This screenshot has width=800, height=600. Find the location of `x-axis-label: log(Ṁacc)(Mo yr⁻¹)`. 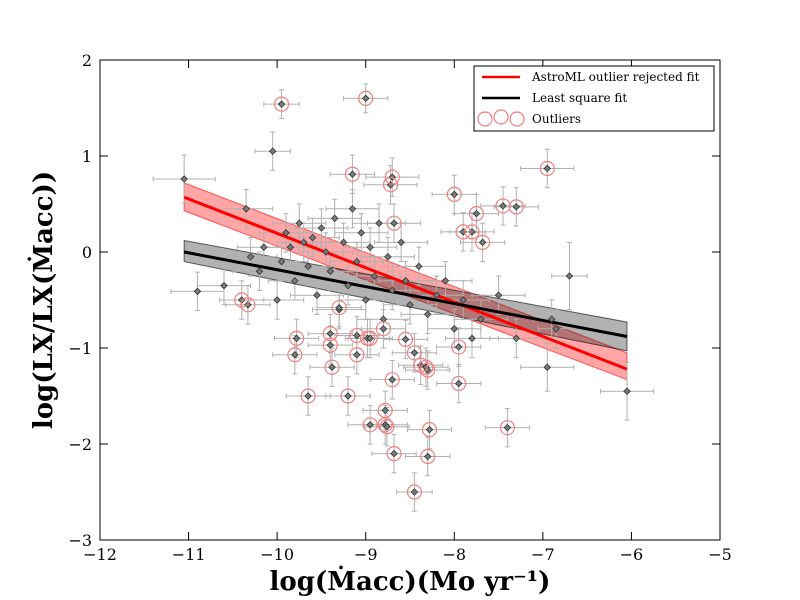

x-axis-label: log(Ṁacc)(Mo yr⁻¹) is located at coordinates (410, 581).